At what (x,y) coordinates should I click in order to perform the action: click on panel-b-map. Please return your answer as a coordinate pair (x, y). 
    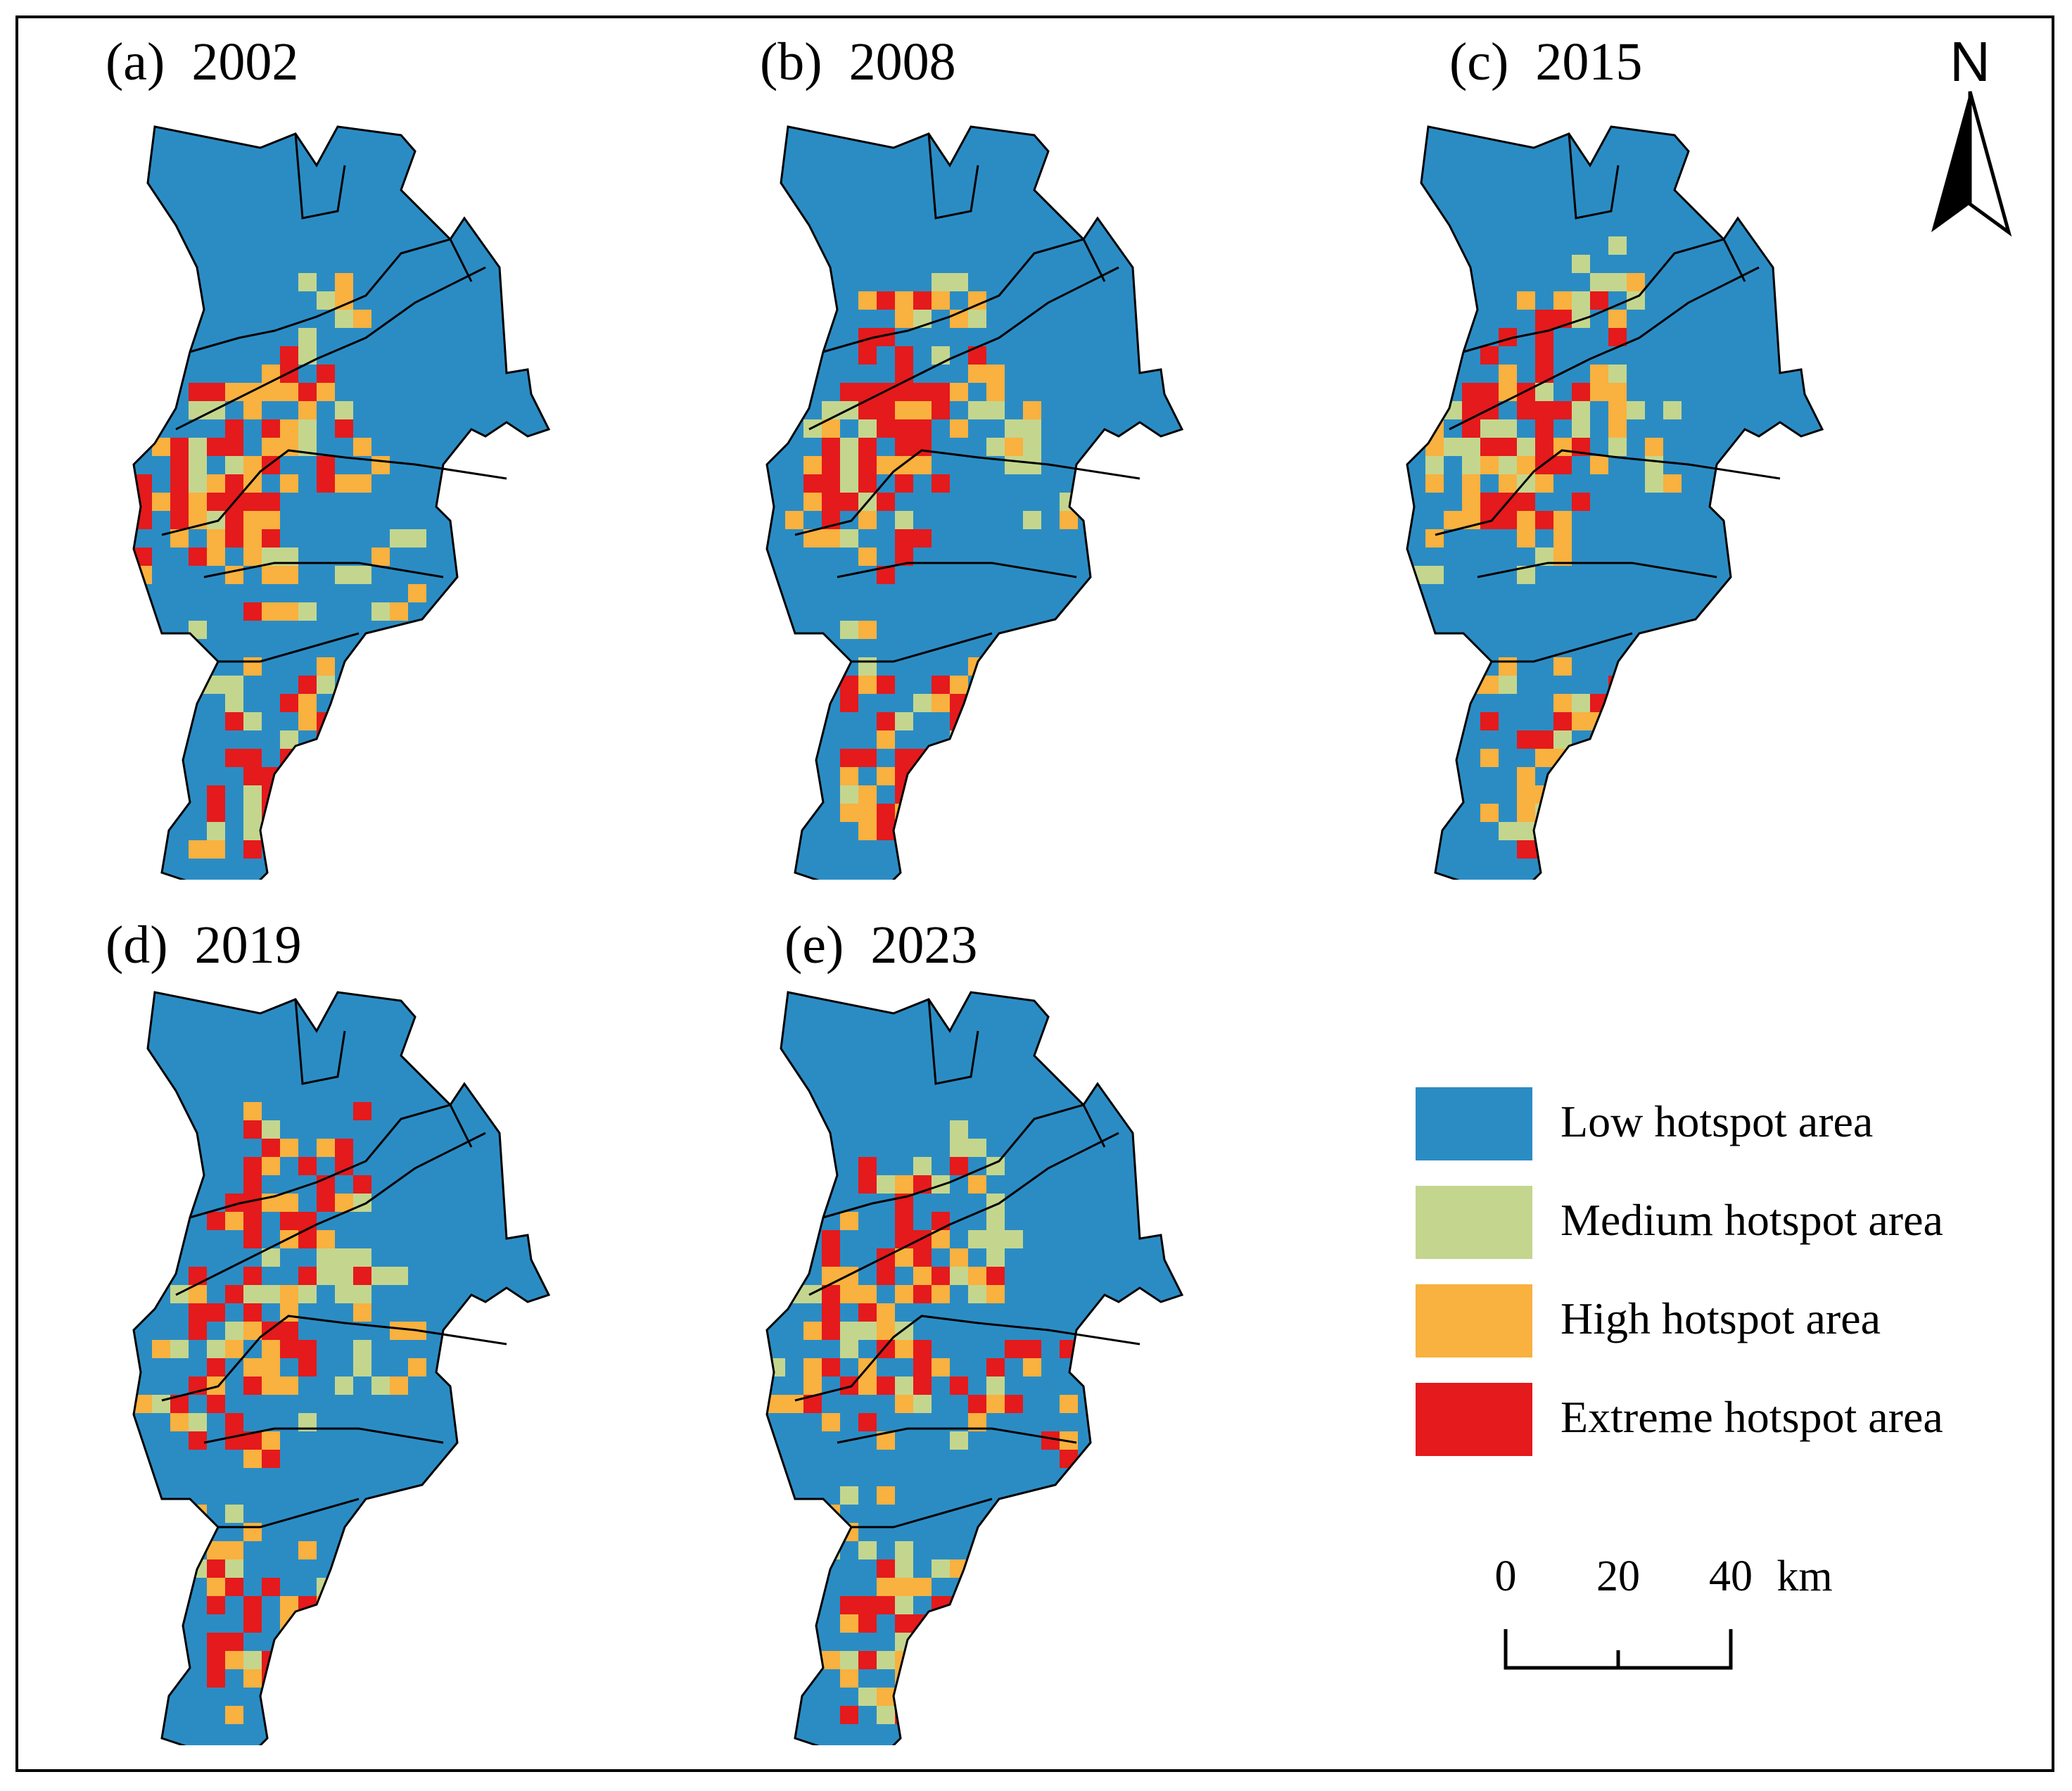
    Looking at the image, I should click on (974, 502).